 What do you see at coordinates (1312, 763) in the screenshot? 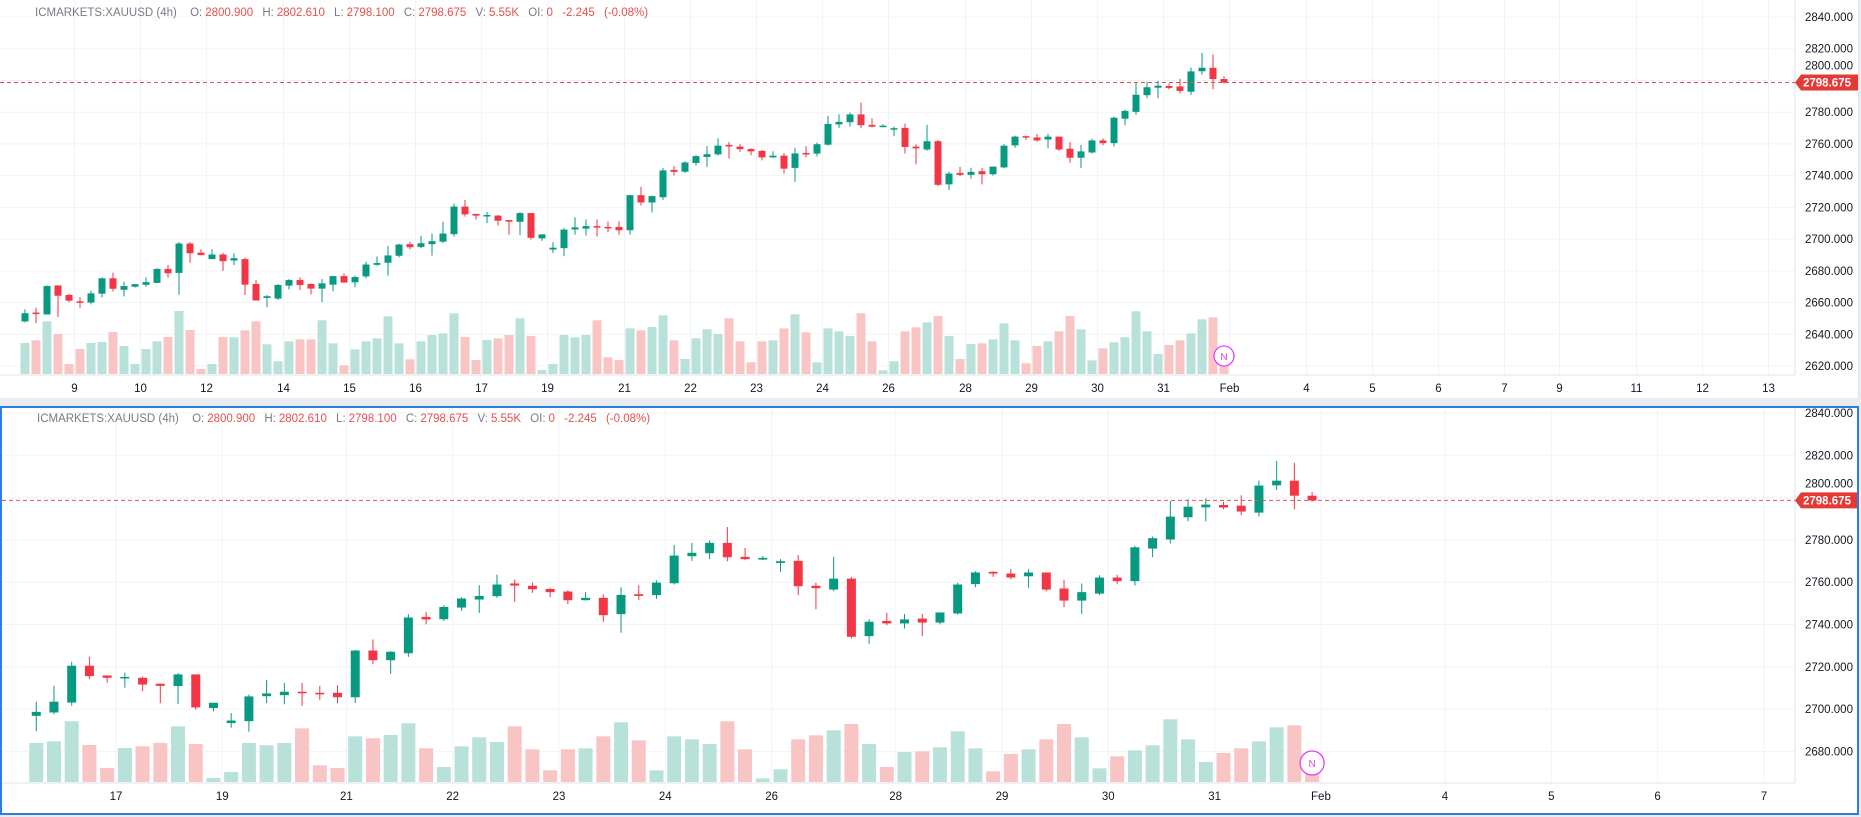
I see `news-marker: N` at bounding box center [1312, 763].